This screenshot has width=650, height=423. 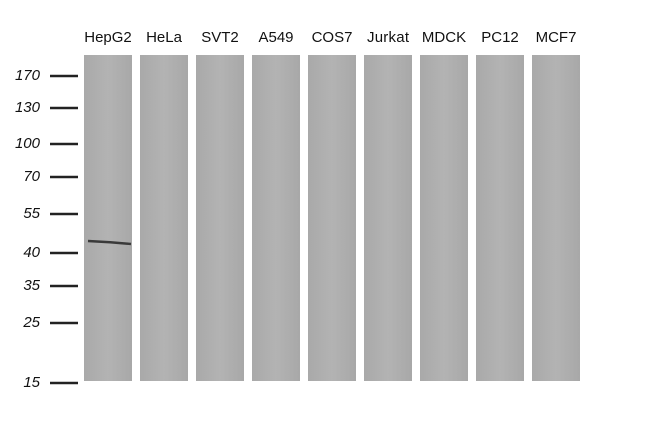 What do you see at coordinates (31, 176) in the screenshot?
I see `marker-label: 70` at bounding box center [31, 176].